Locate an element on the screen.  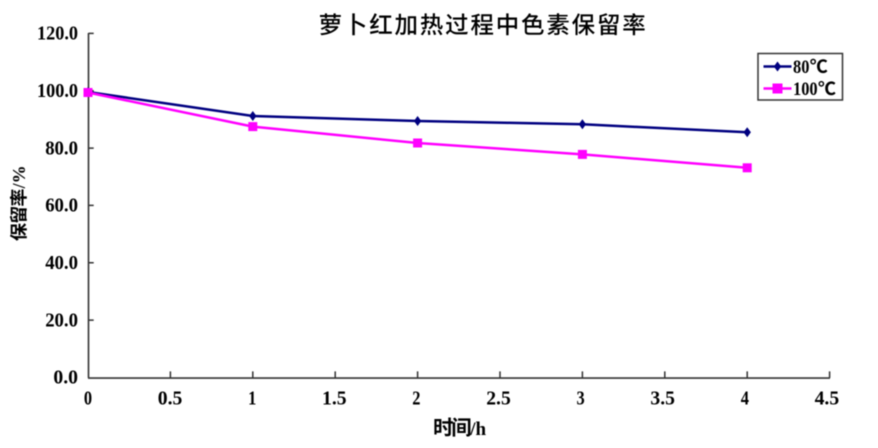
svg-text: 4 is located at coordinates (745, 399).